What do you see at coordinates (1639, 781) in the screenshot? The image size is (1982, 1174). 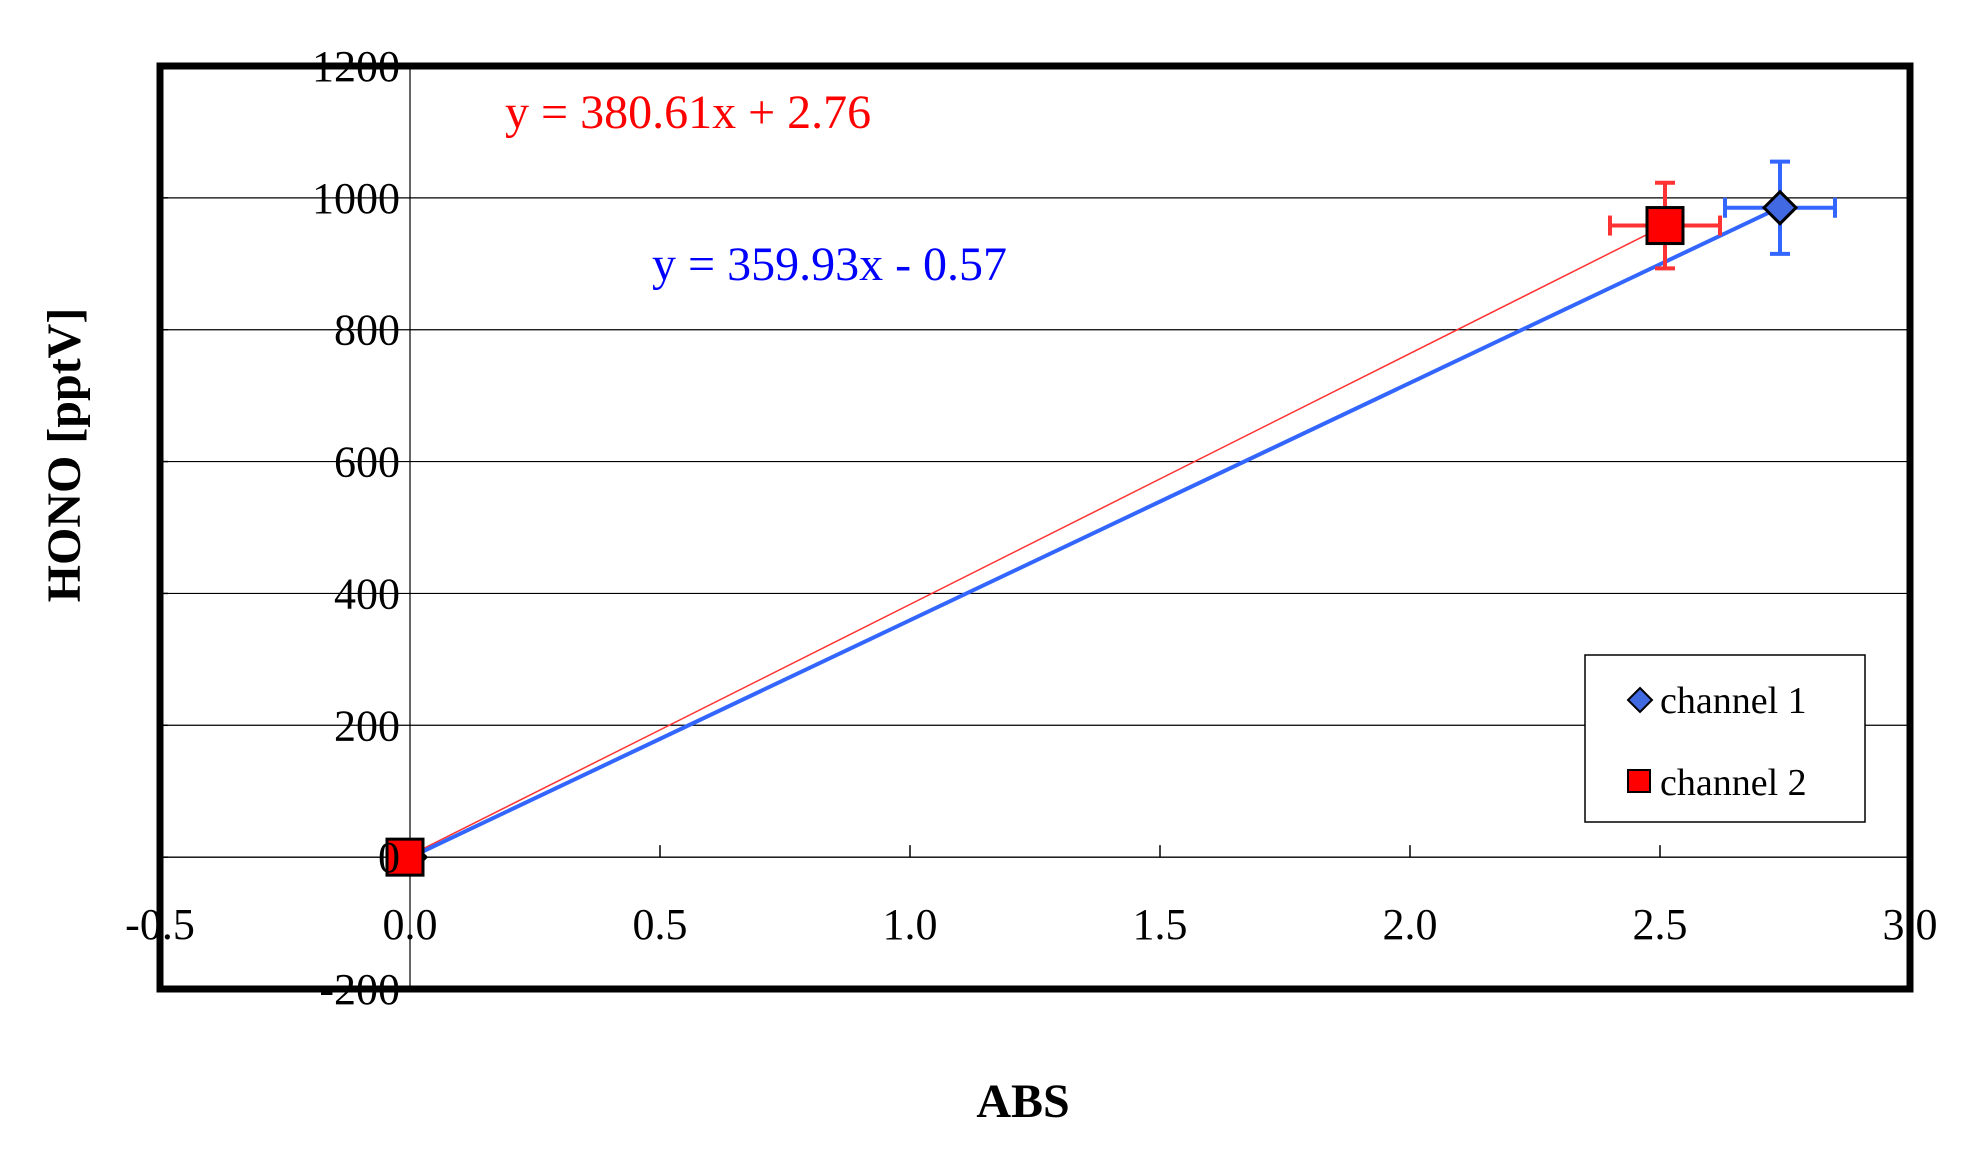 I see `legend-square-marker` at bounding box center [1639, 781].